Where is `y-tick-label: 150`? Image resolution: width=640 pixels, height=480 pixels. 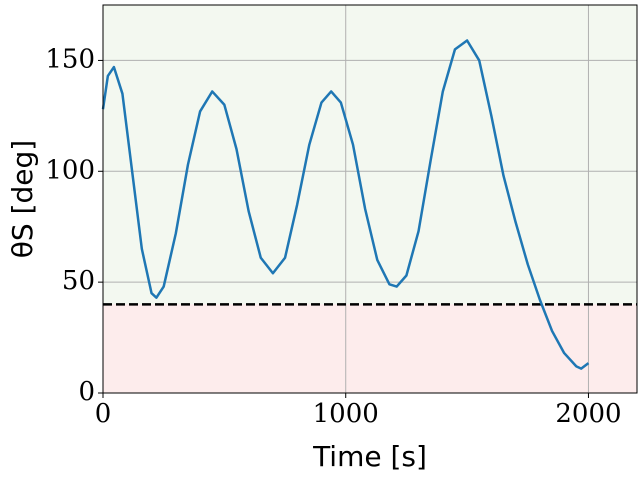 y-tick-label: 150 is located at coordinates (70, 59).